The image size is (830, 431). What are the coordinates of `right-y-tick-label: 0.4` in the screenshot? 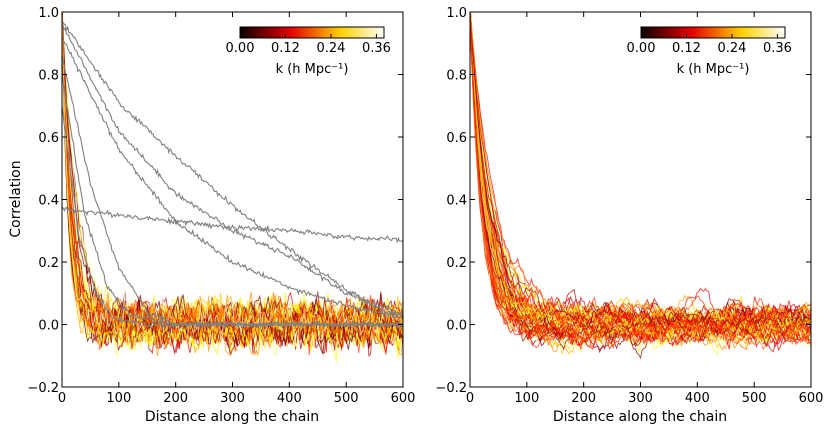 It's located at (456, 201).